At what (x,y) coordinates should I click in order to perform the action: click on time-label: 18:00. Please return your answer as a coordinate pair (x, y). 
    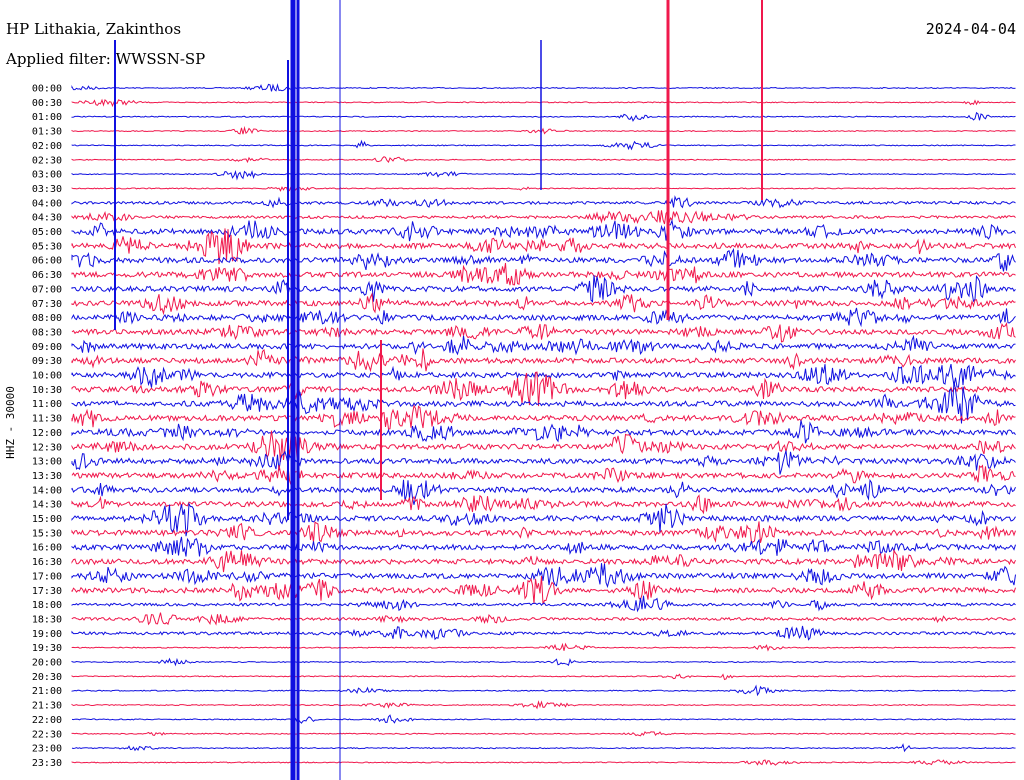
    Looking at the image, I should click on (47, 605).